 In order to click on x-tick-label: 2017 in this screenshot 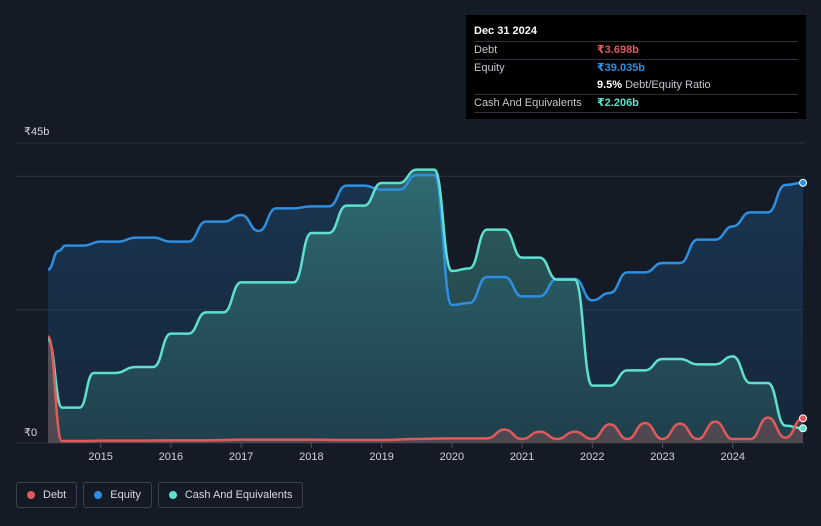, I will do `click(241, 457)`.